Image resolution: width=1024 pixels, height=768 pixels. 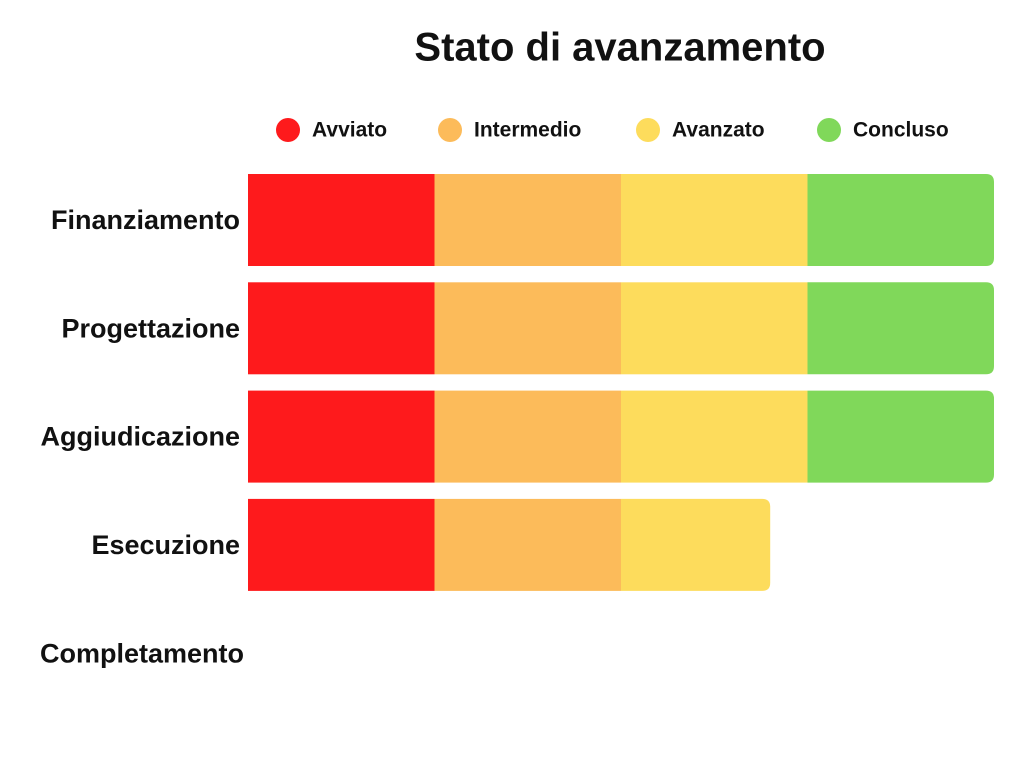 What do you see at coordinates (145, 220) in the screenshot?
I see `y-tick-label: Finanziamento` at bounding box center [145, 220].